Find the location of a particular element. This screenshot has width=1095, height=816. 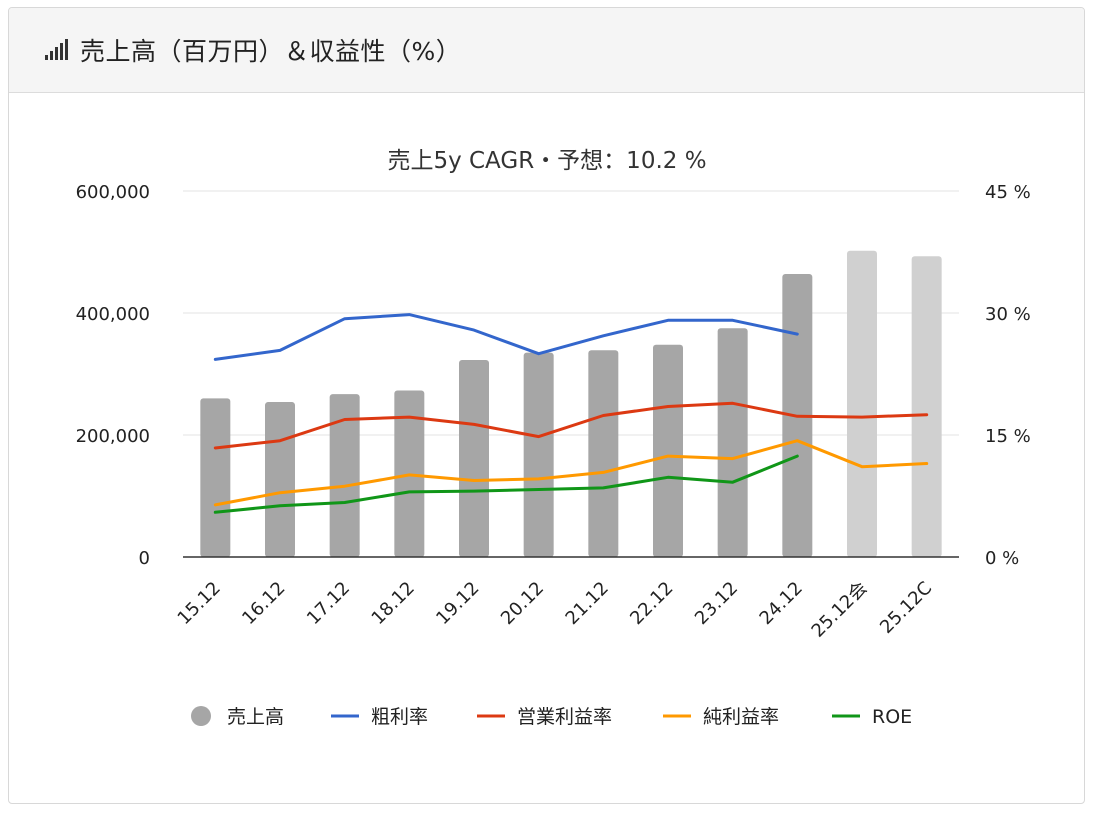

legend-label: 営業利益率 is located at coordinates (564, 717).